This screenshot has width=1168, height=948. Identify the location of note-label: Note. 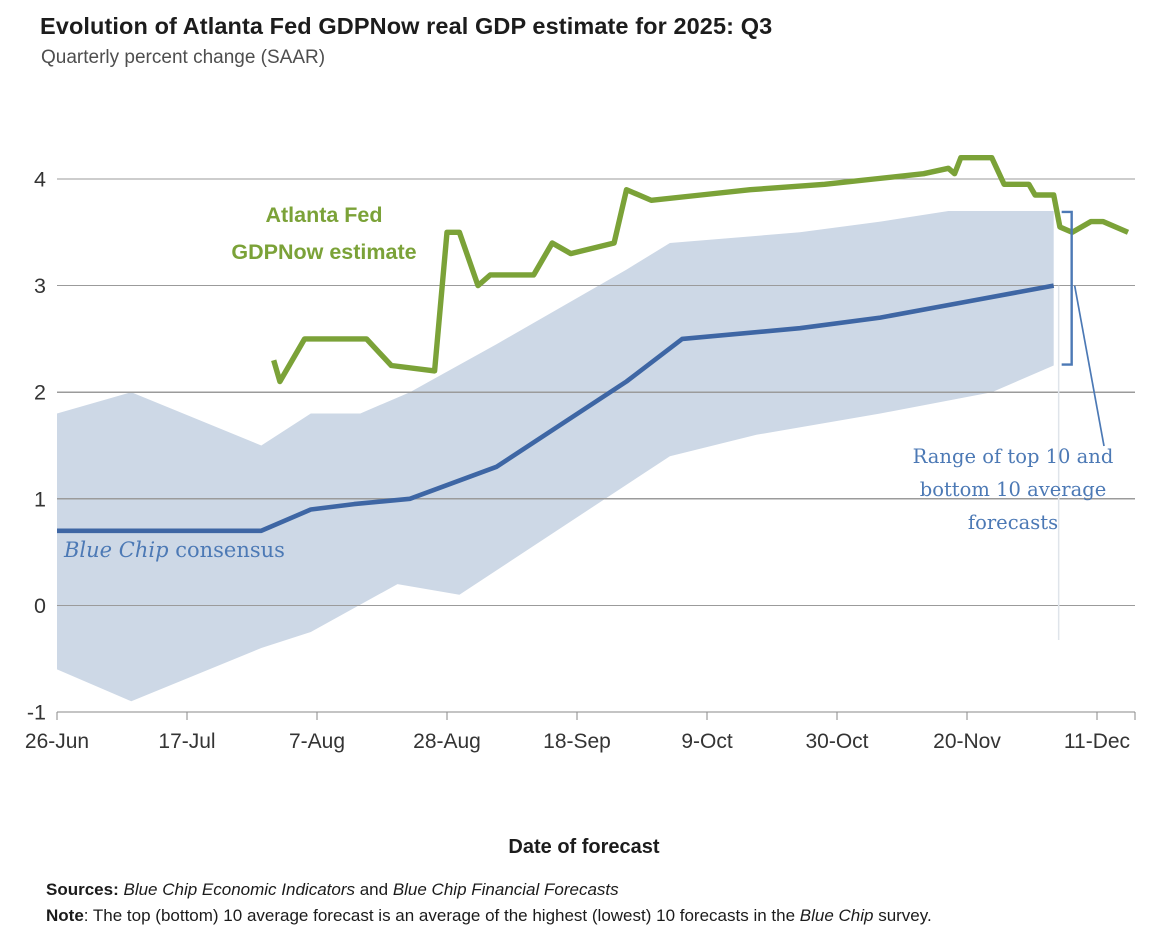
(65, 915).